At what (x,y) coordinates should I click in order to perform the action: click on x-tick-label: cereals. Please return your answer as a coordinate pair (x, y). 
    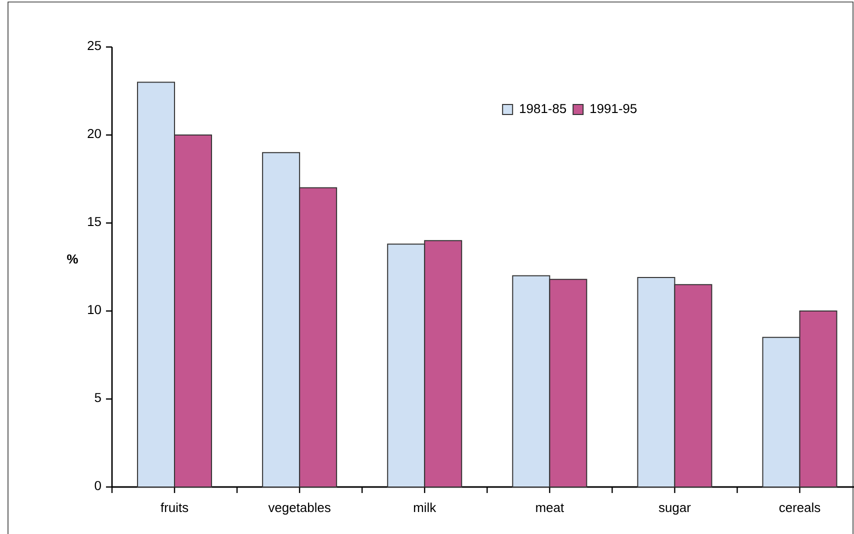
    Looking at the image, I should click on (799, 507).